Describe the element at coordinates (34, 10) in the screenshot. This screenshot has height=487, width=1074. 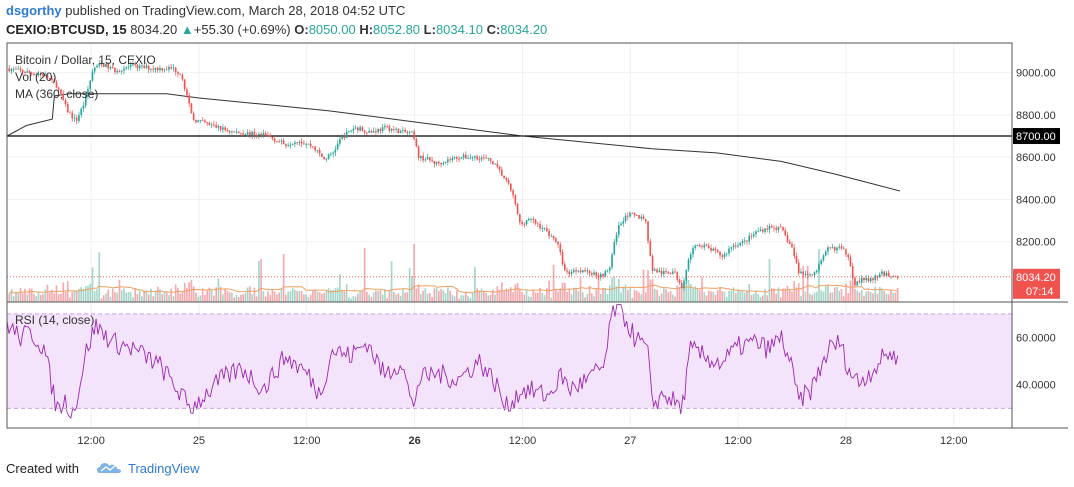
I see `author-name: dsgorthy` at that location.